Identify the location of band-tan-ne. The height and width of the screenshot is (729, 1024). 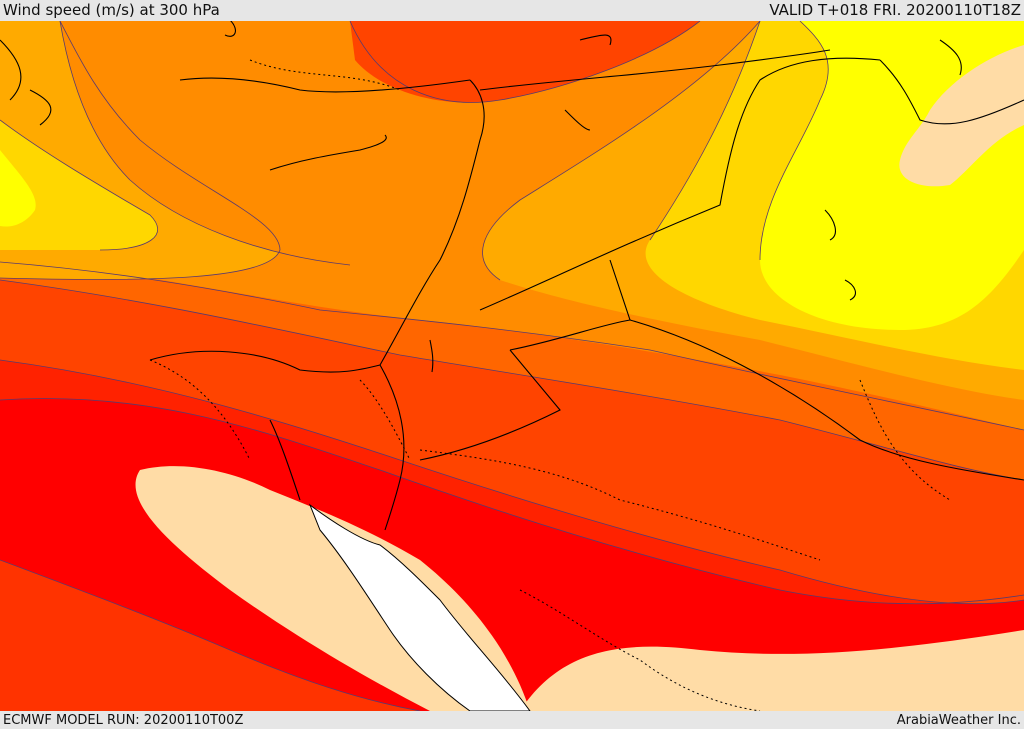
(961, 116).